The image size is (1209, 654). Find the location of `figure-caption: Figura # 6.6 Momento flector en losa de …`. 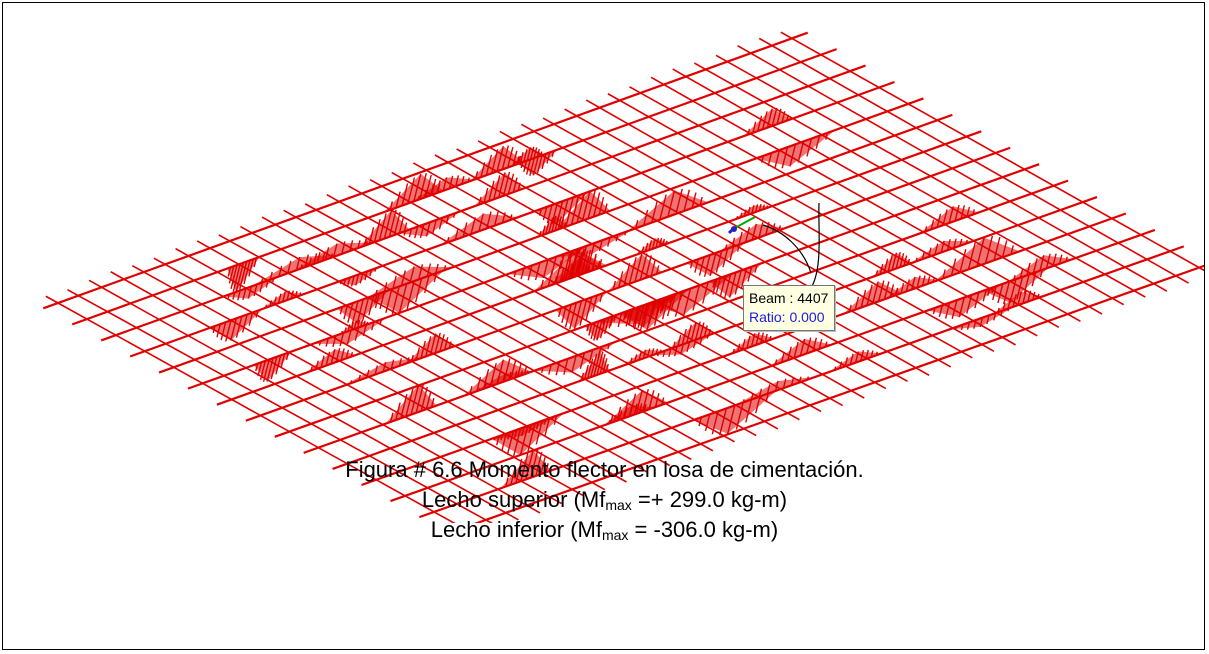

figure-caption: Figura # 6.6 Momento flector en losa de … is located at coordinates (603, 500).